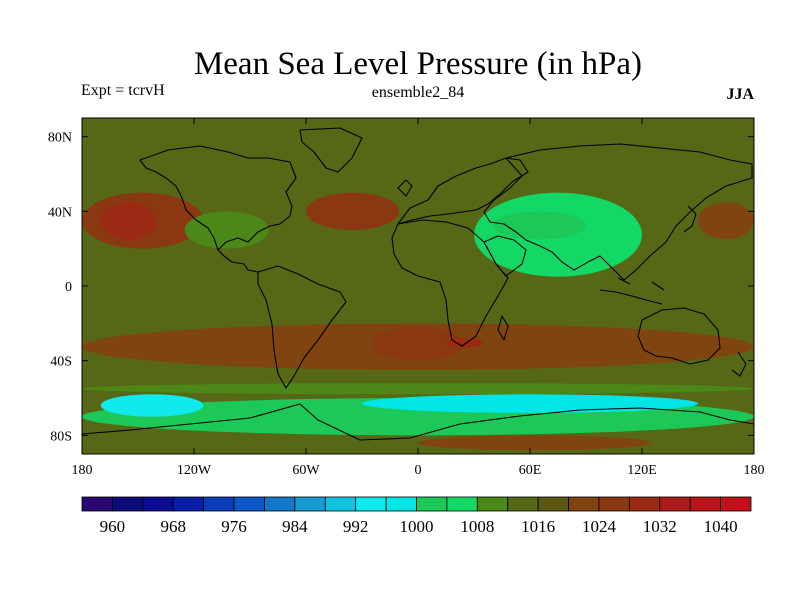 This screenshot has width=800, height=600. I want to click on y-tick-label: 80S, so click(61, 436).